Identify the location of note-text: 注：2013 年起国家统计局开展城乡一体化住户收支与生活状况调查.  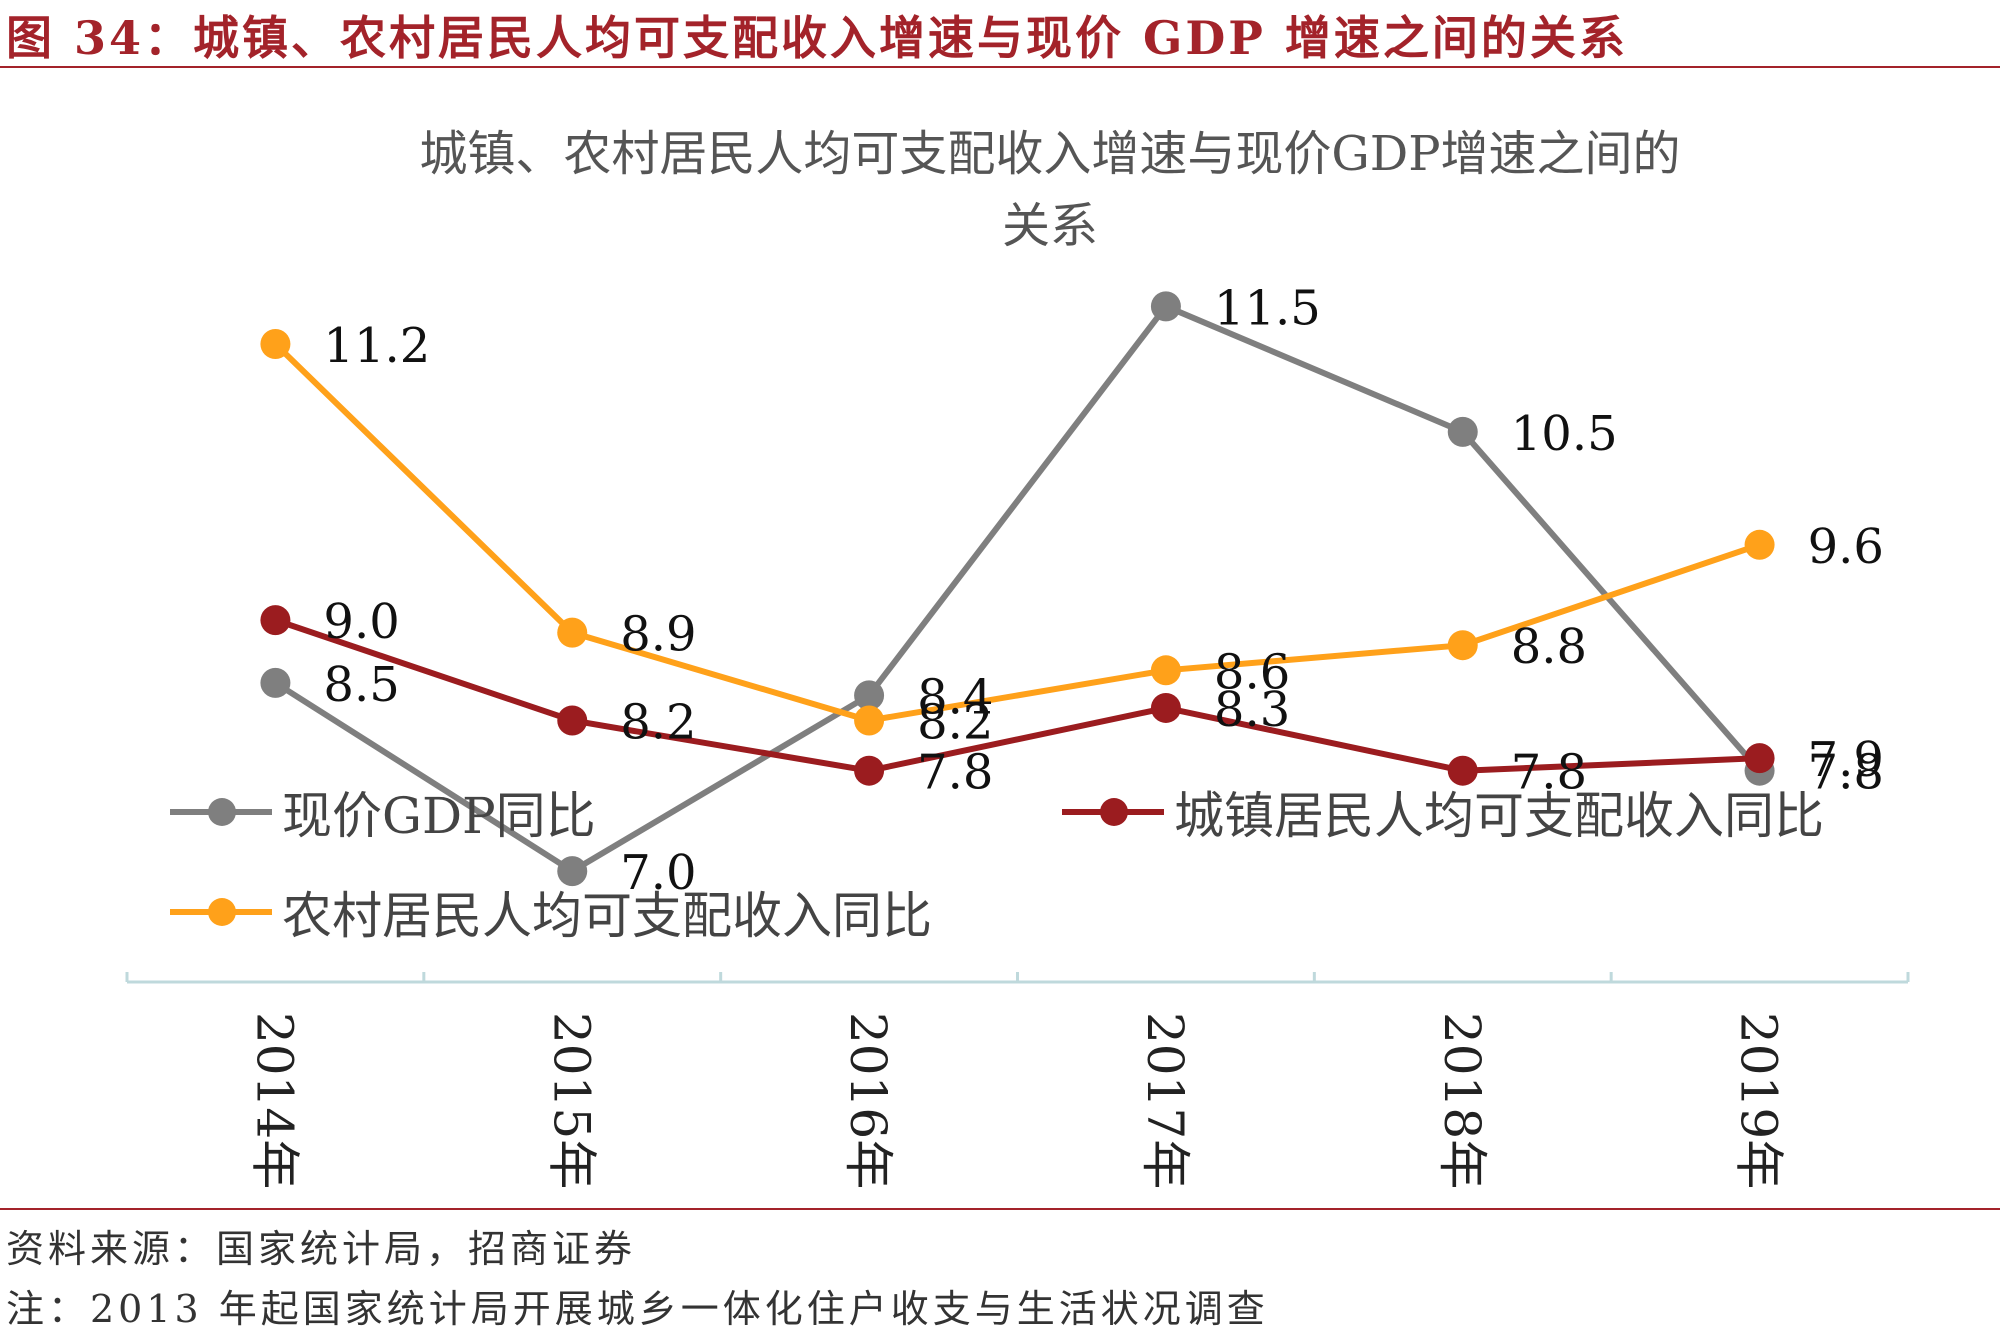
(637, 1309).